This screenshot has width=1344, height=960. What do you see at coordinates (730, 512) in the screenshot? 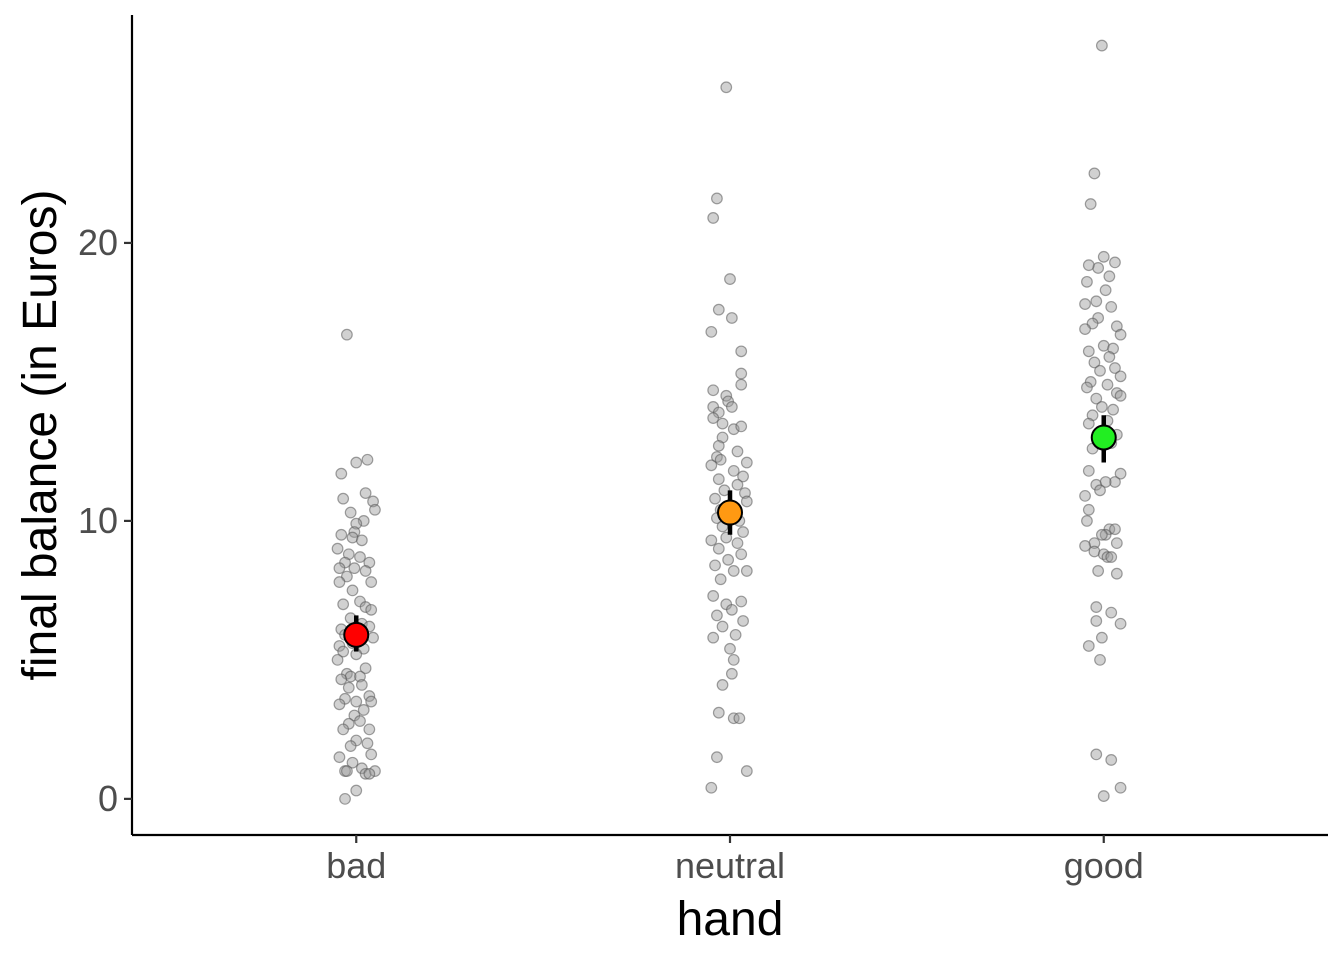
I see `mean-point-neutral` at bounding box center [730, 512].